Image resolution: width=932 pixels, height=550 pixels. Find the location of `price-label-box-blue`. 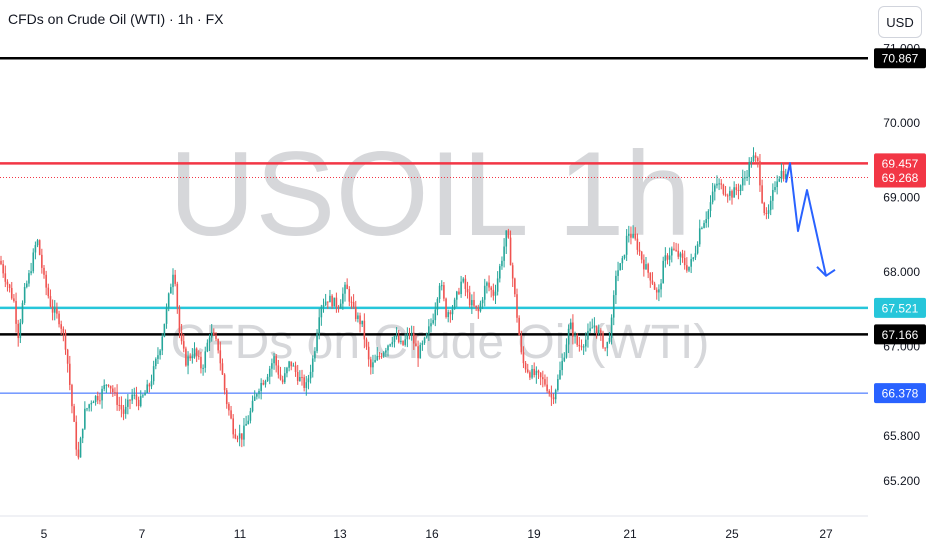

price-label-box-blue is located at coordinates (900, 393).